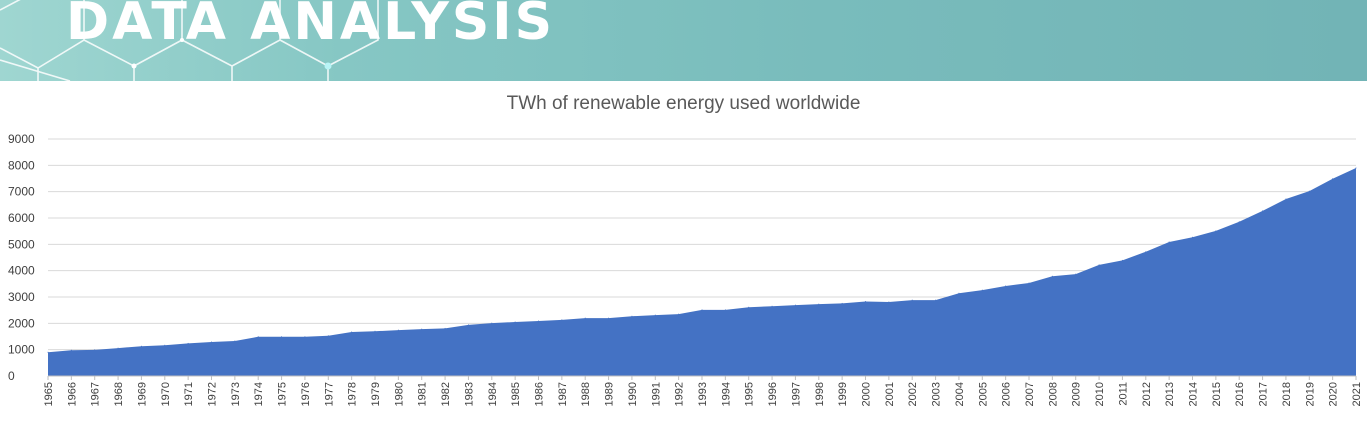  Describe the element at coordinates (189, 40) in the screenshot. I see `hexagon-pattern` at that location.